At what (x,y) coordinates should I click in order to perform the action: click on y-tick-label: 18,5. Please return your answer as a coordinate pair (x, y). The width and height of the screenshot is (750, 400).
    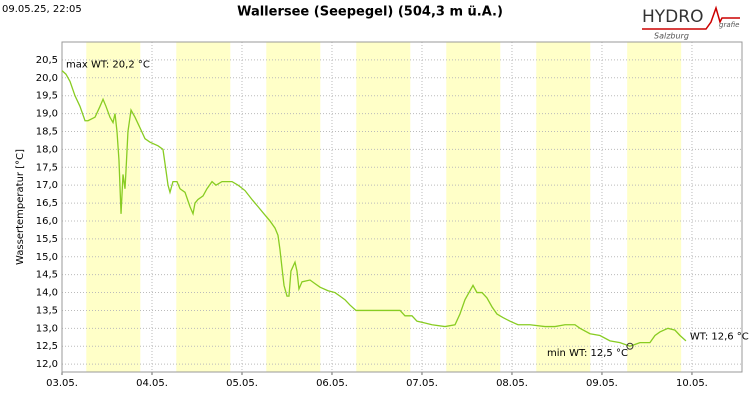
    Looking at the image, I should click on (47, 131).